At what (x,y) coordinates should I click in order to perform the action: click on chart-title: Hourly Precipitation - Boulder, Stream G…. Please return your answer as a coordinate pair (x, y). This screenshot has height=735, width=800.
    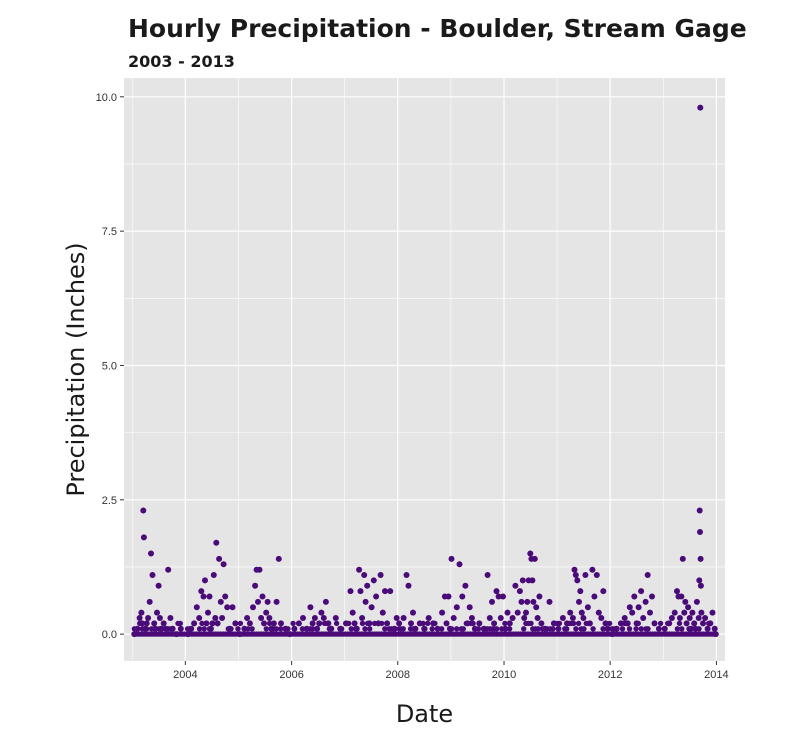
    Looking at the image, I should click on (437, 28).